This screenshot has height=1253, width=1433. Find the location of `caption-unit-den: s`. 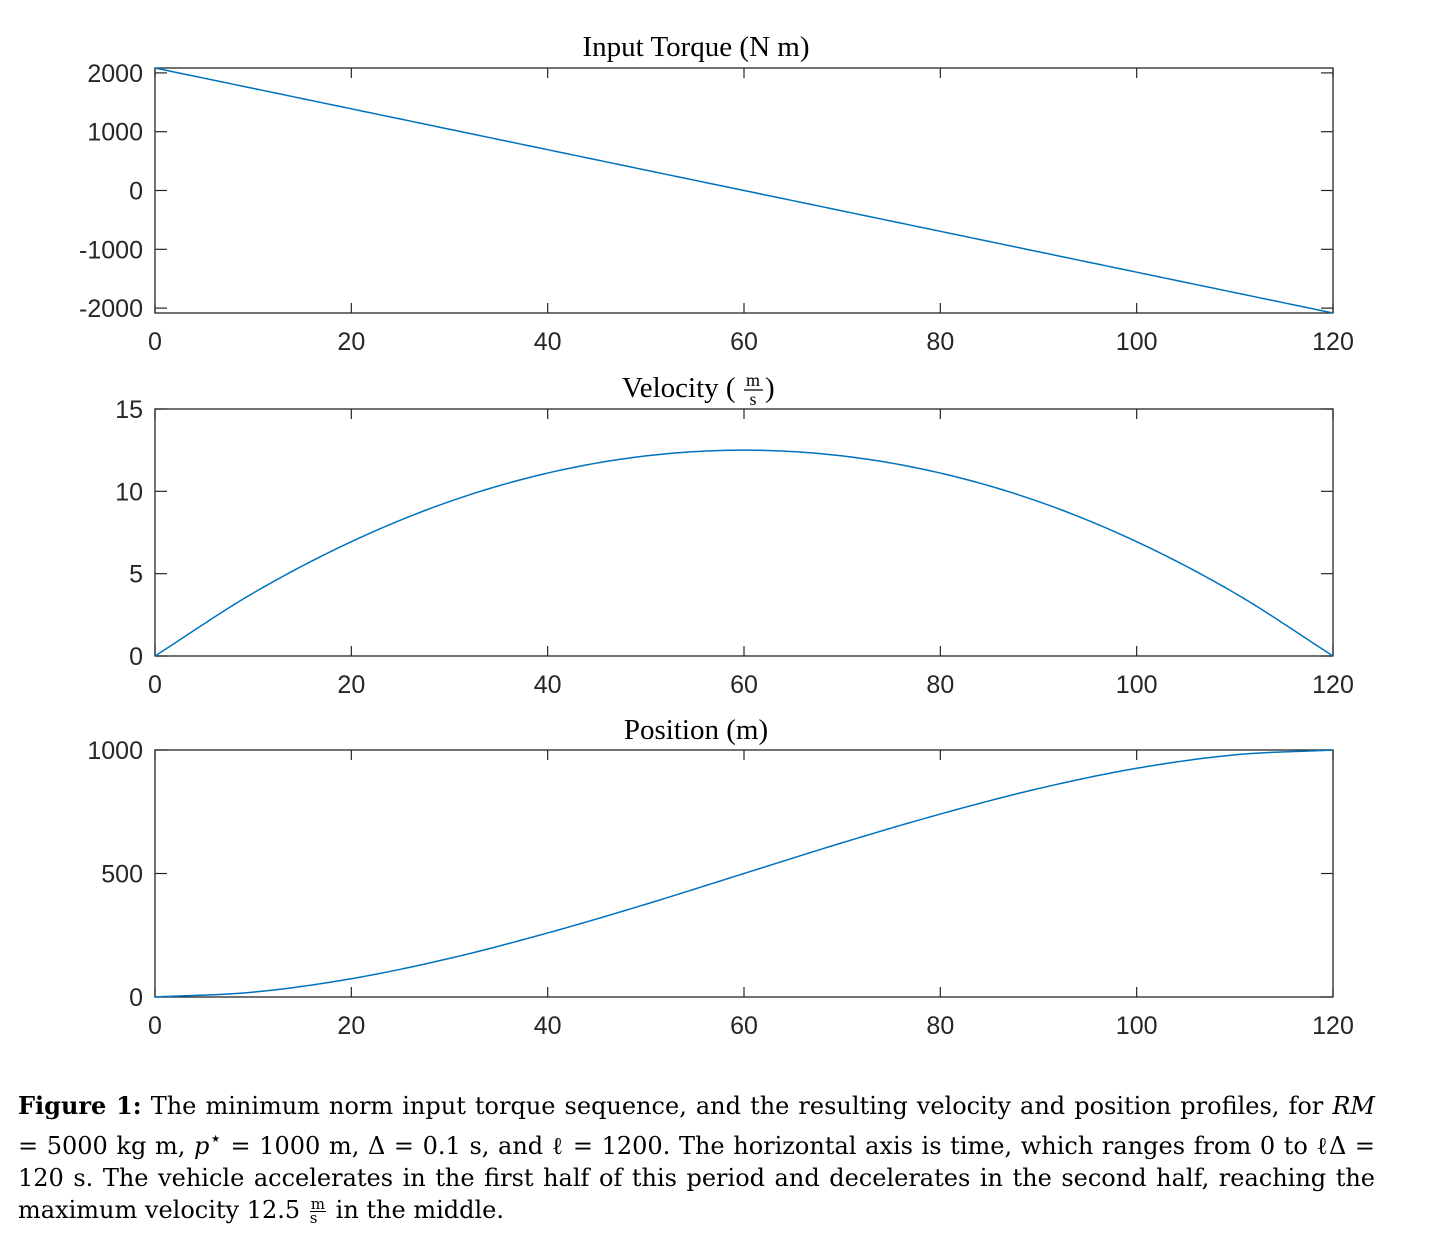

caption-unit-den: s is located at coordinates (313, 1218).